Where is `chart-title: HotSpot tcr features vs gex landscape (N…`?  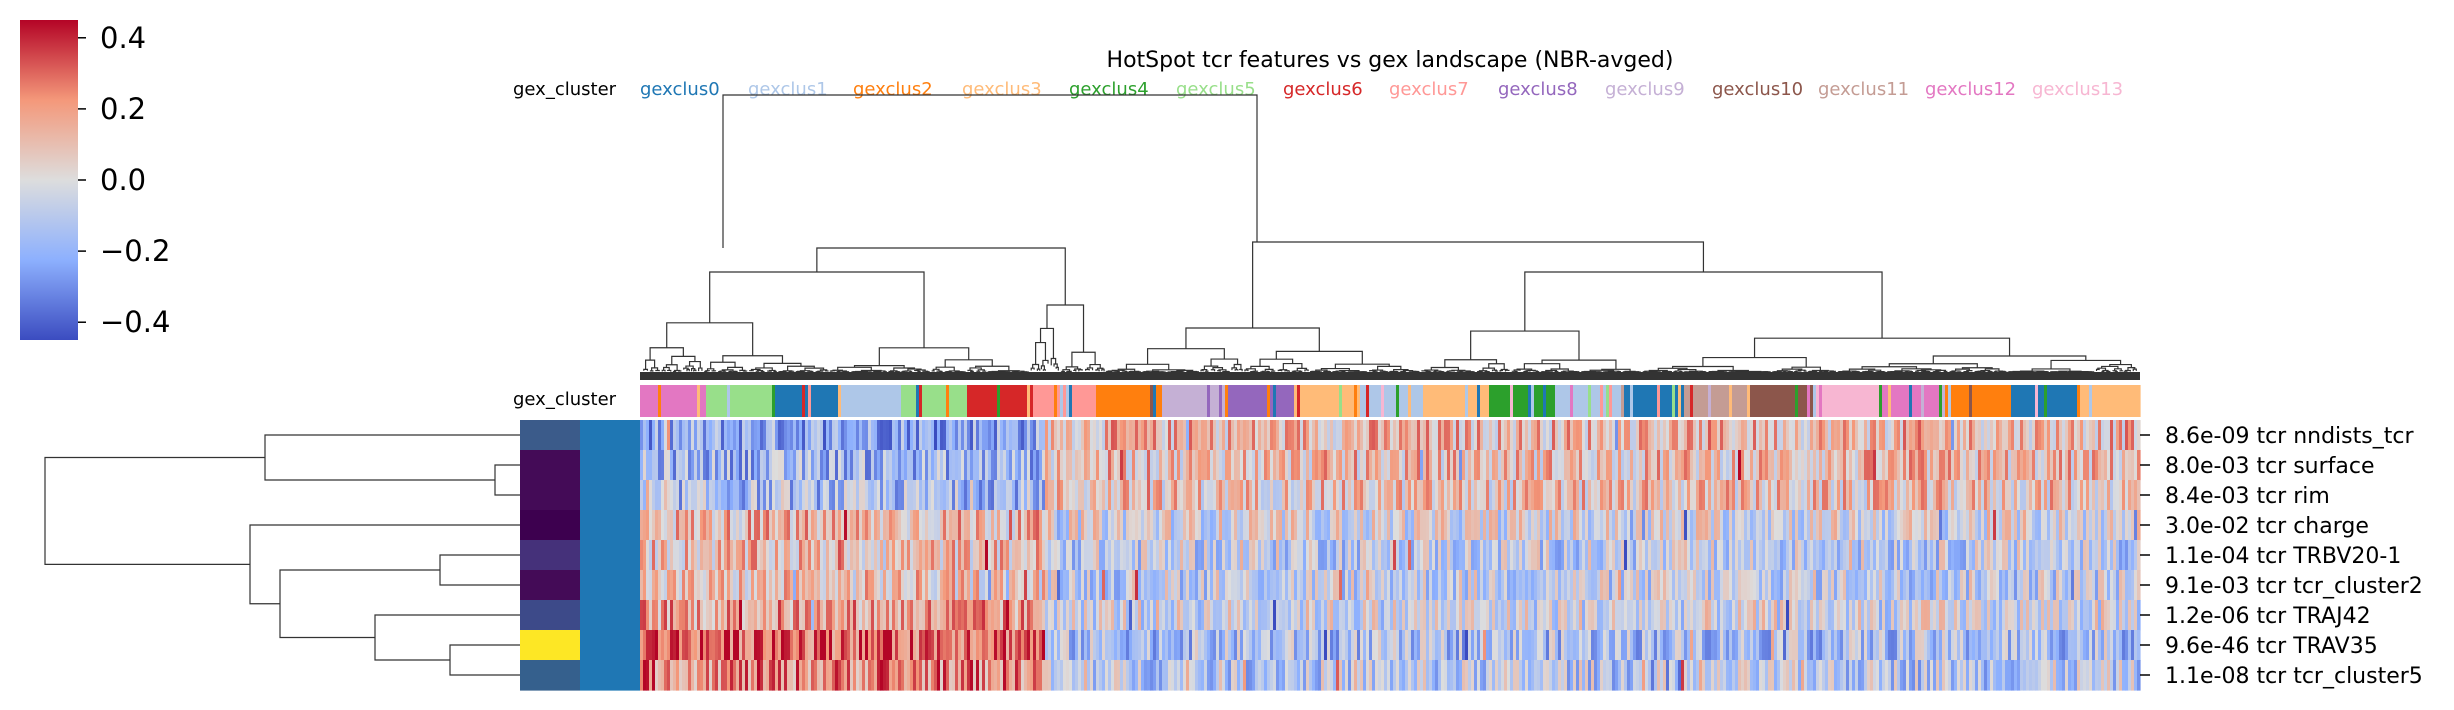 chart-title: HotSpot tcr features vs gex landscape (N… is located at coordinates (1390, 60).